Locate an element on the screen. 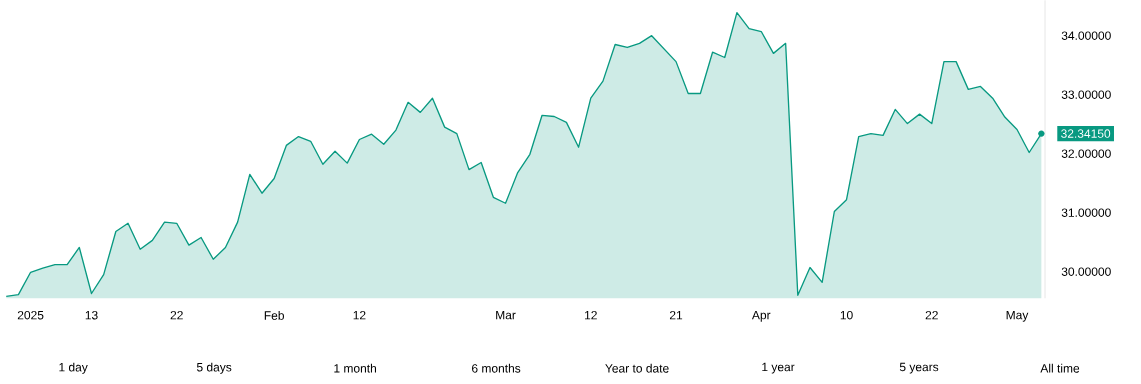 The image size is (1141, 384). text: 1 month is located at coordinates (355, 368).